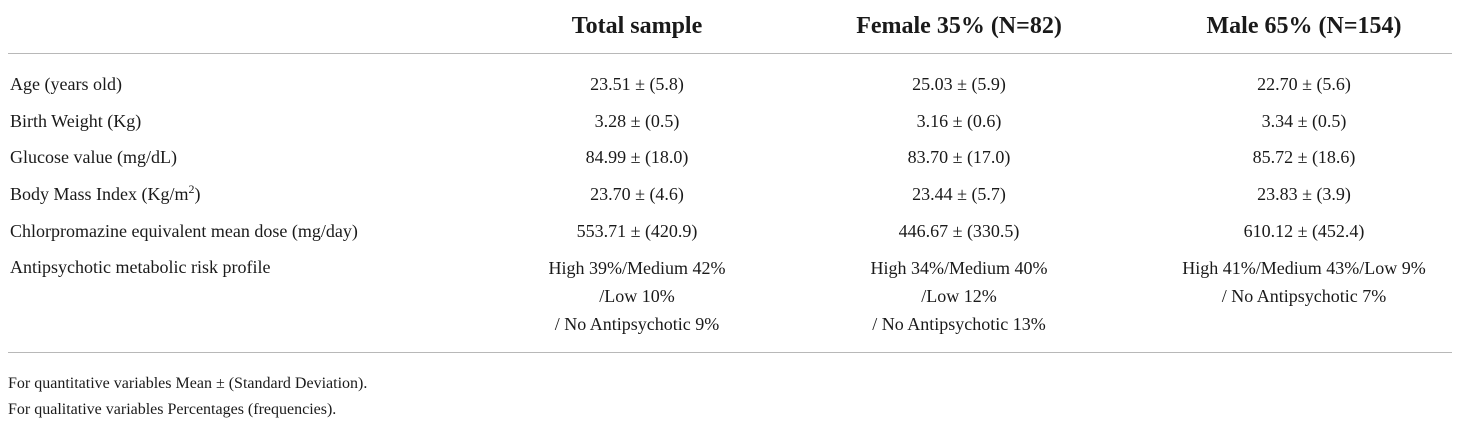 The image size is (1460, 426). I want to click on header-male: Male 65% (N=154), so click(1304, 27).